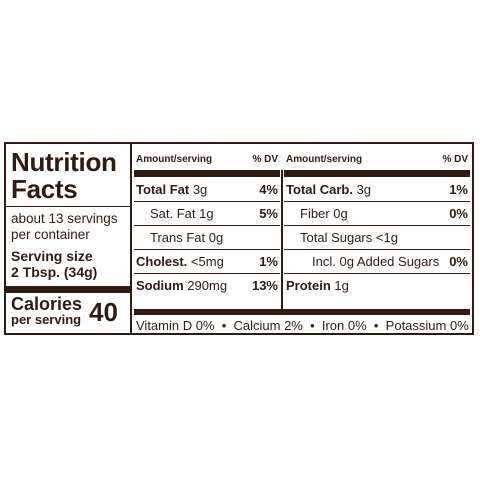 Image resolution: width=480 pixels, height=480 pixels. I want to click on servings-per-container: about 13 servings per container, so click(64, 227).